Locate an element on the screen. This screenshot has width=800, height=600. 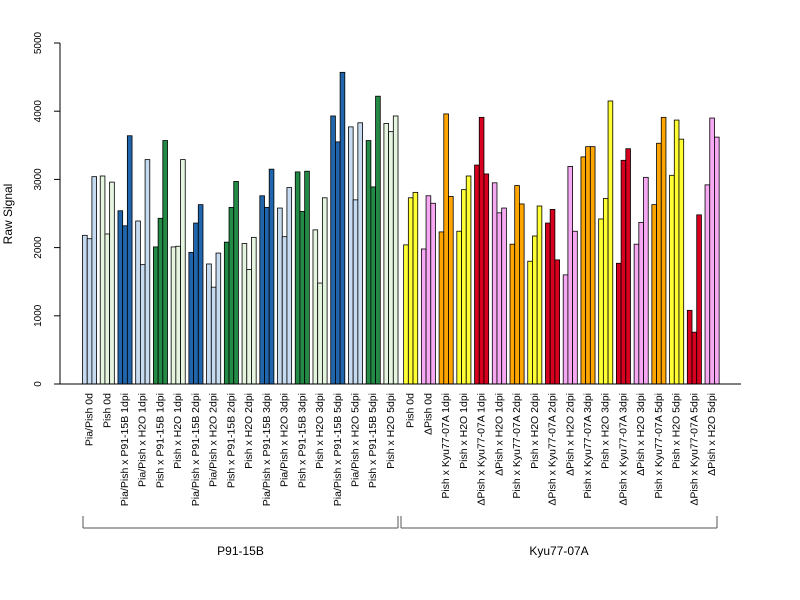
x-tick-label: Pish x Kyu77-07A 1dpi is located at coordinates (446, 446).